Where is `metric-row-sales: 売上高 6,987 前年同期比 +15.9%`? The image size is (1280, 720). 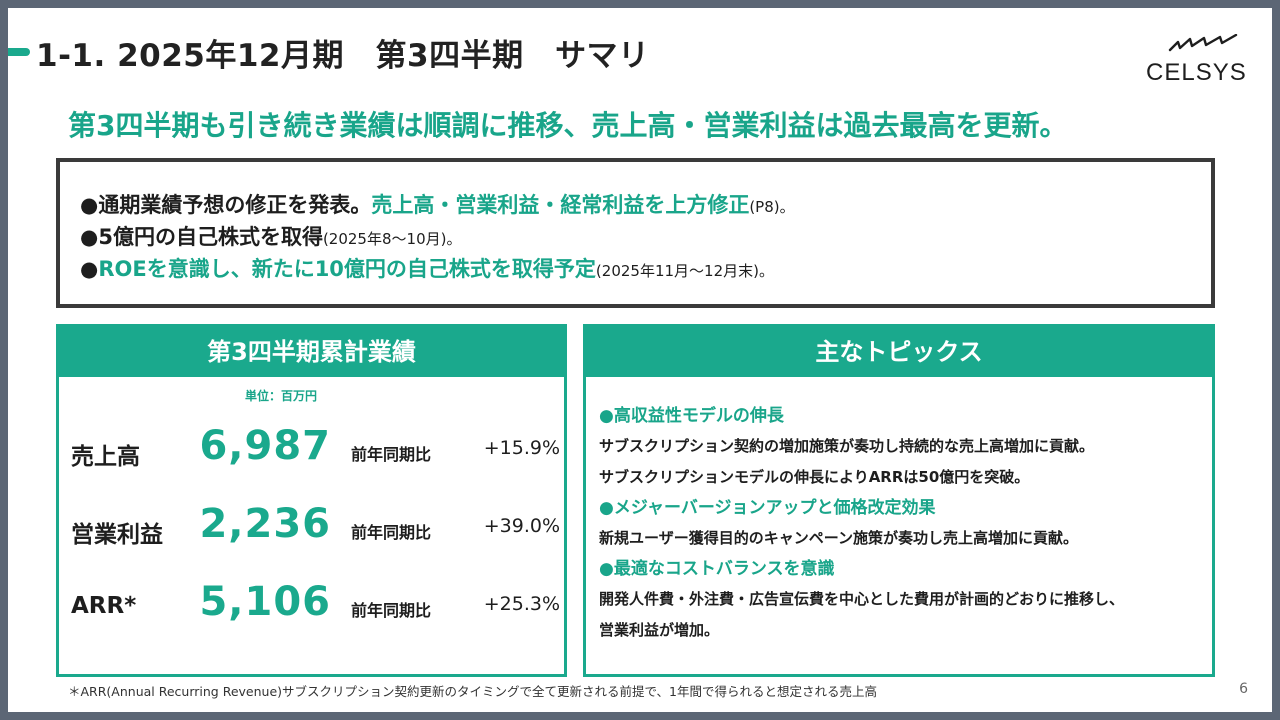
metric-row-sales: 売上高 6,987 前年同期比 +15.9% is located at coordinates (311, 453).